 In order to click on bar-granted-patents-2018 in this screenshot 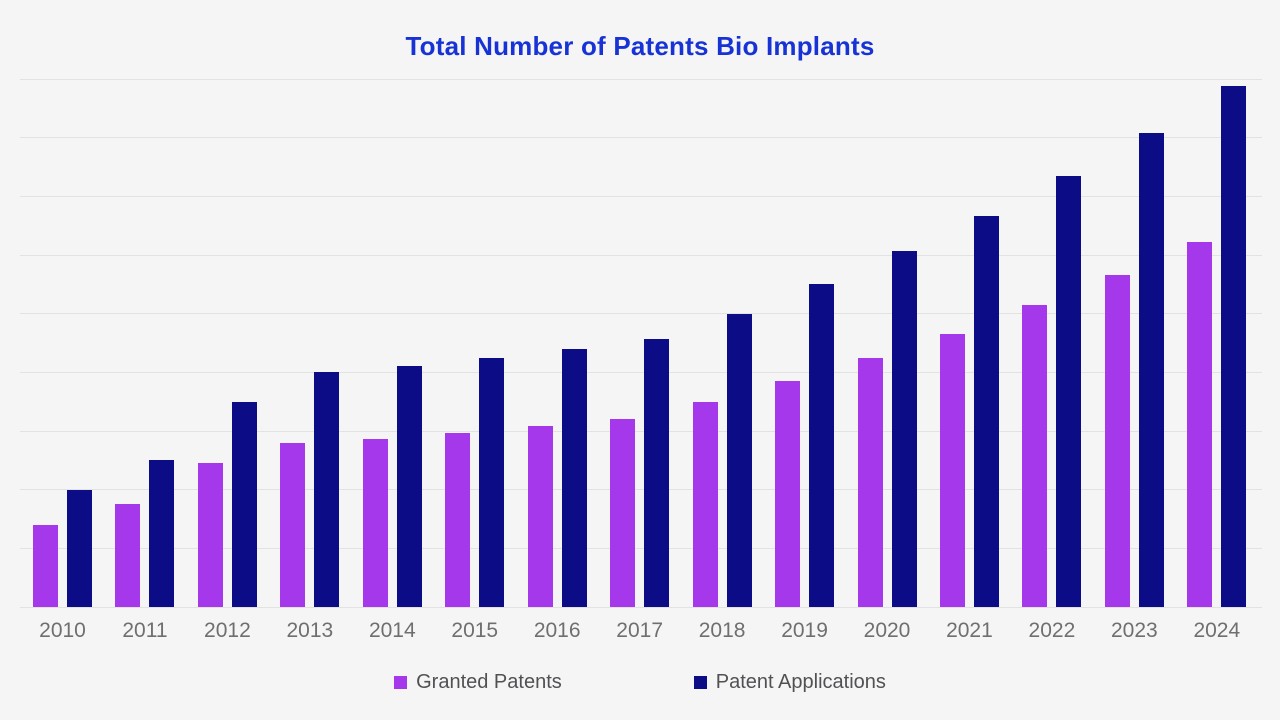, I will do `click(705, 504)`.